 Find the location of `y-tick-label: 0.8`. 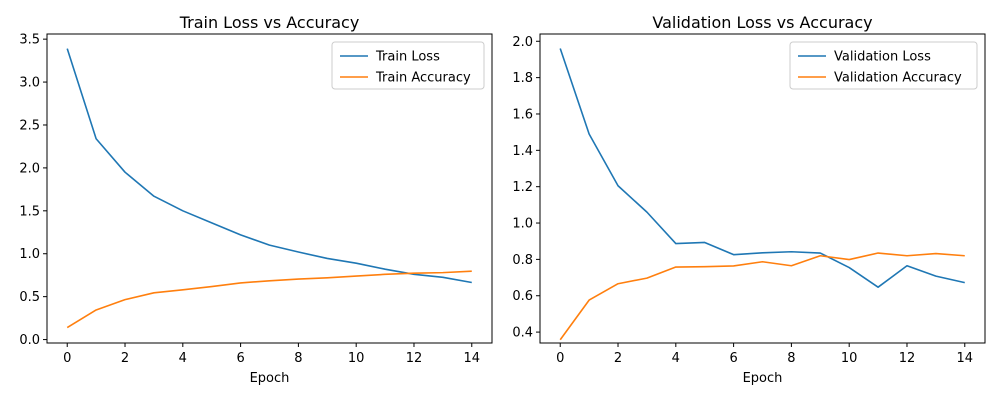

y-tick-label: 0.8 is located at coordinates (522, 260).